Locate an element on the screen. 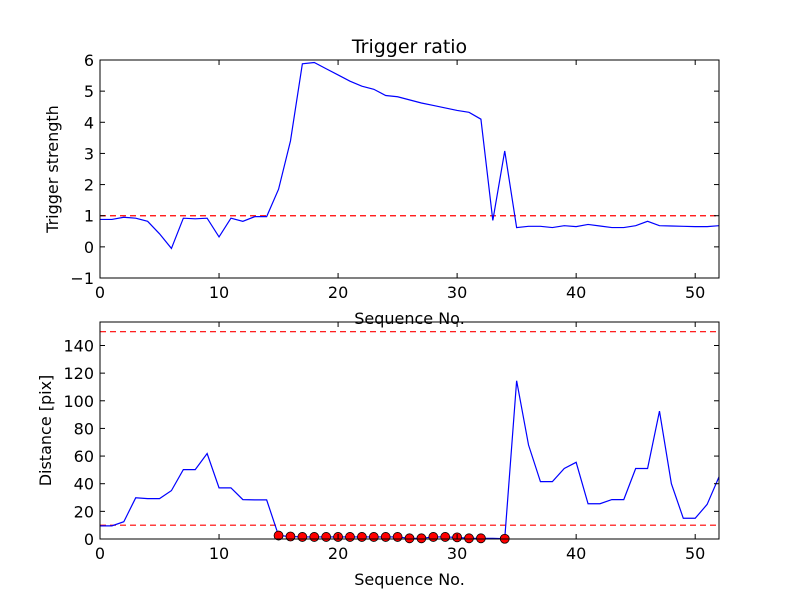  y-tick-label: 40 is located at coordinates (84, 484).